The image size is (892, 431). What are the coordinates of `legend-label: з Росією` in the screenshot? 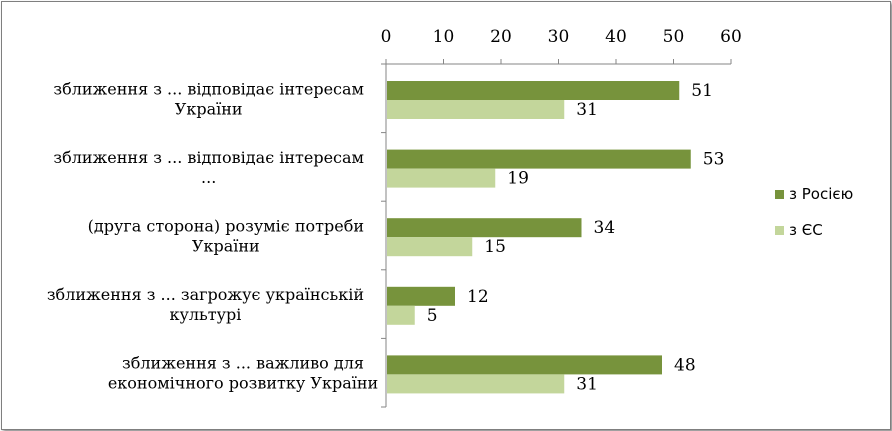 It's located at (821, 194).